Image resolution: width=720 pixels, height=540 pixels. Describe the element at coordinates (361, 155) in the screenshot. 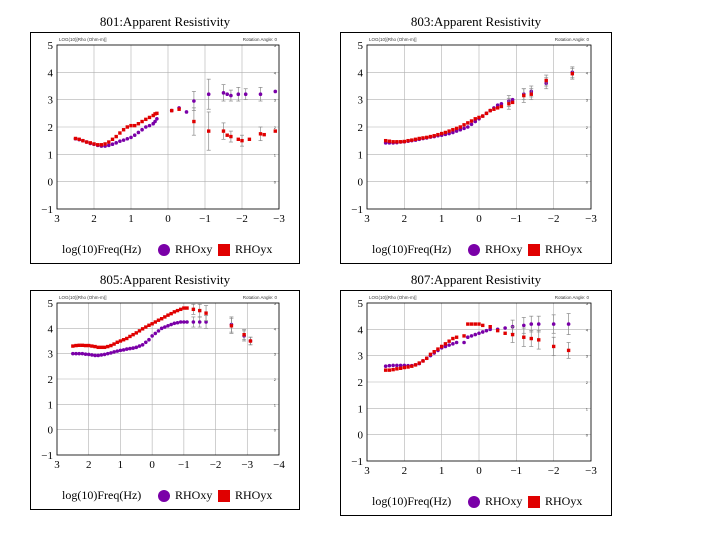

I see `y-tick-label: 1` at that location.